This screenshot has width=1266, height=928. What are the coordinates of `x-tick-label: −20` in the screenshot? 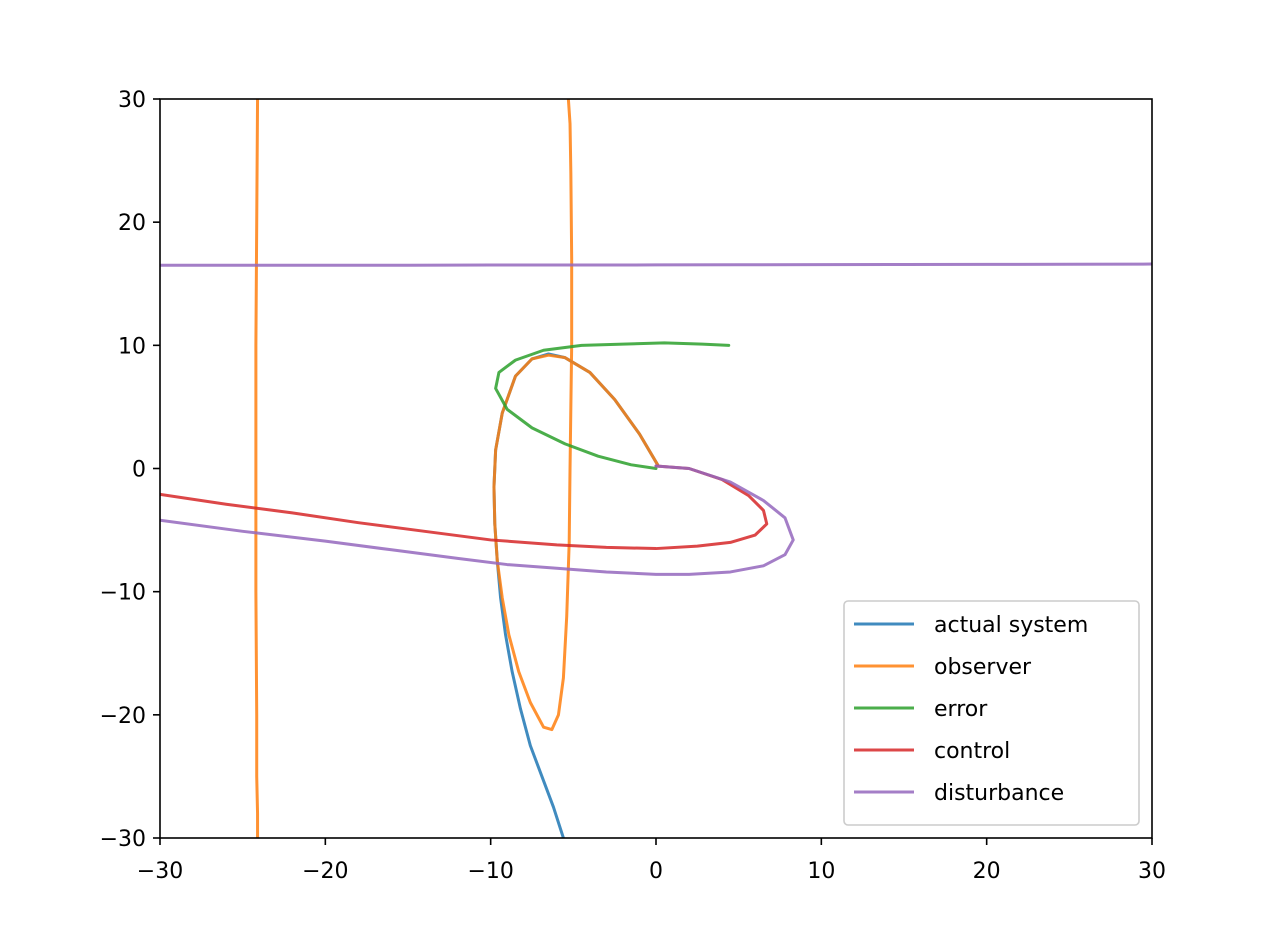 It's located at (325, 871).